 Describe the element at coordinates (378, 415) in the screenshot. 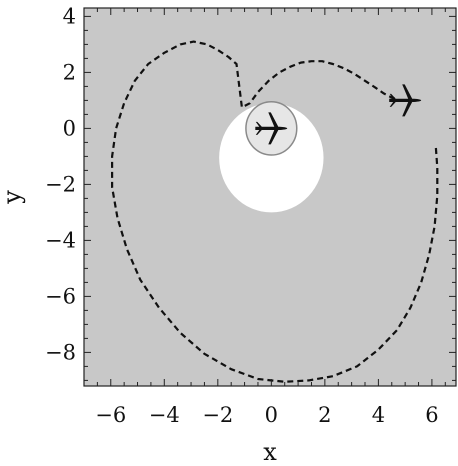

I see `x-tick-label: 4` at that location.